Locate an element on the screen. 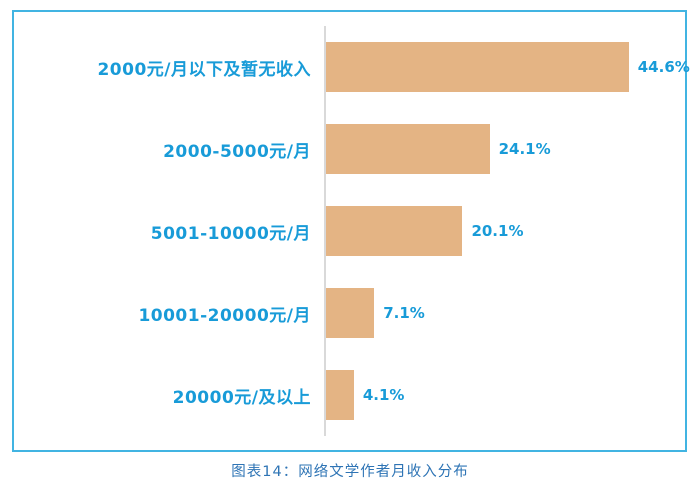 Image resolution: width=700 pixels, height=493 pixels. plot-area-row: 4.1% is located at coordinates (504, 395).